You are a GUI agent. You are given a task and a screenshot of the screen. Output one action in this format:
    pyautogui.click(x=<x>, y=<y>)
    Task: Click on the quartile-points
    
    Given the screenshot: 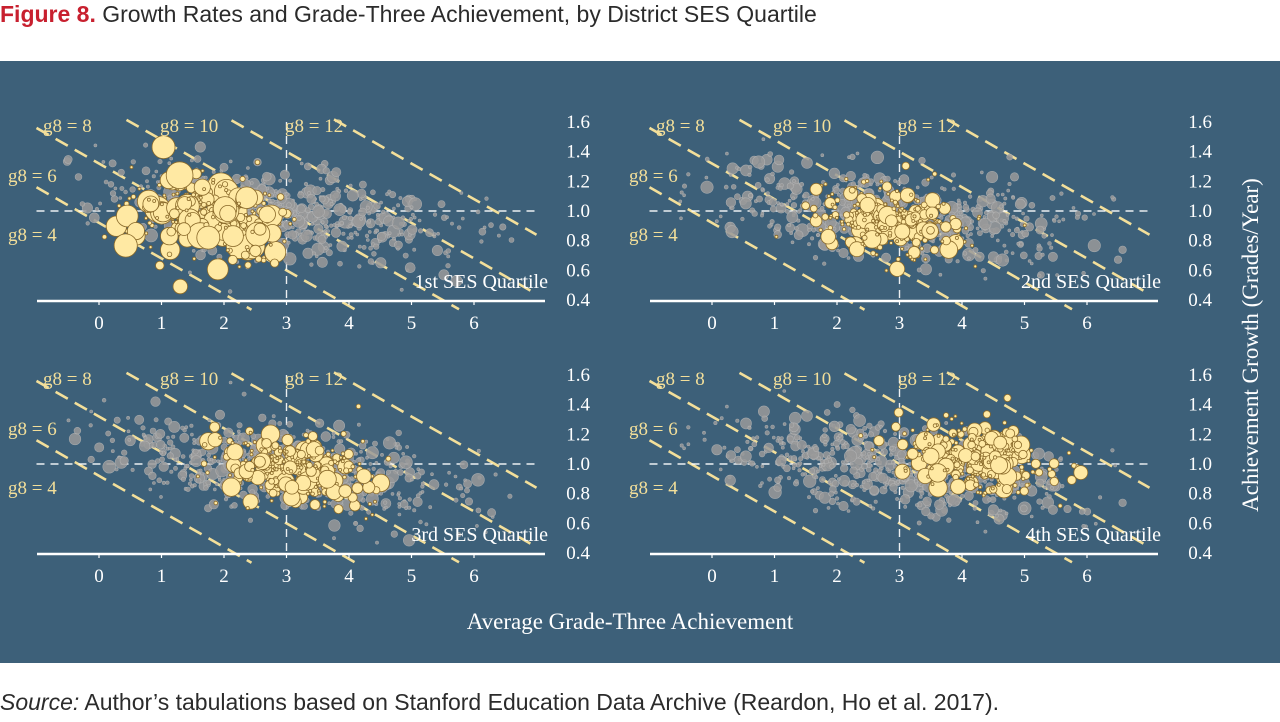 What is the action you would take?
    pyautogui.click(x=973, y=451)
    